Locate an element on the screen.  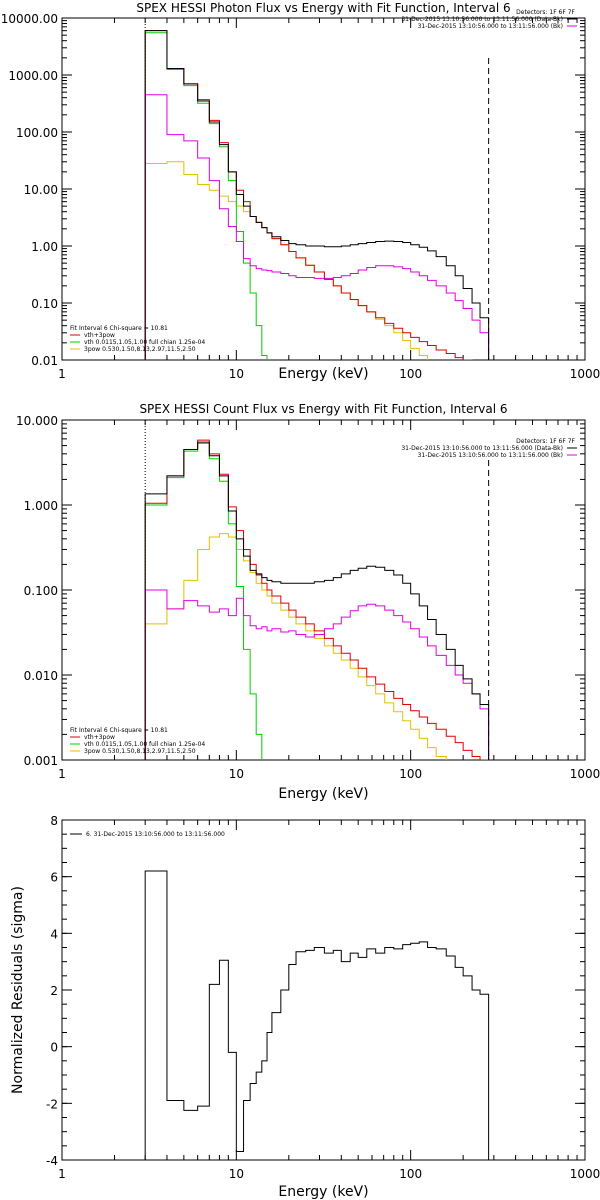
y-tick-label: 1.000 is located at coordinates (41, 506).